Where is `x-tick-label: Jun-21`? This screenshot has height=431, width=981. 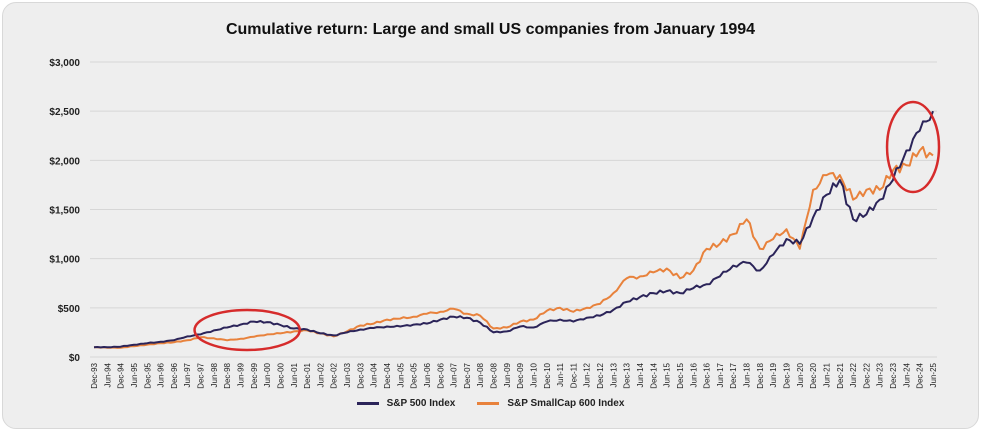 x-tick-label: Jun-21 is located at coordinates (826, 374).